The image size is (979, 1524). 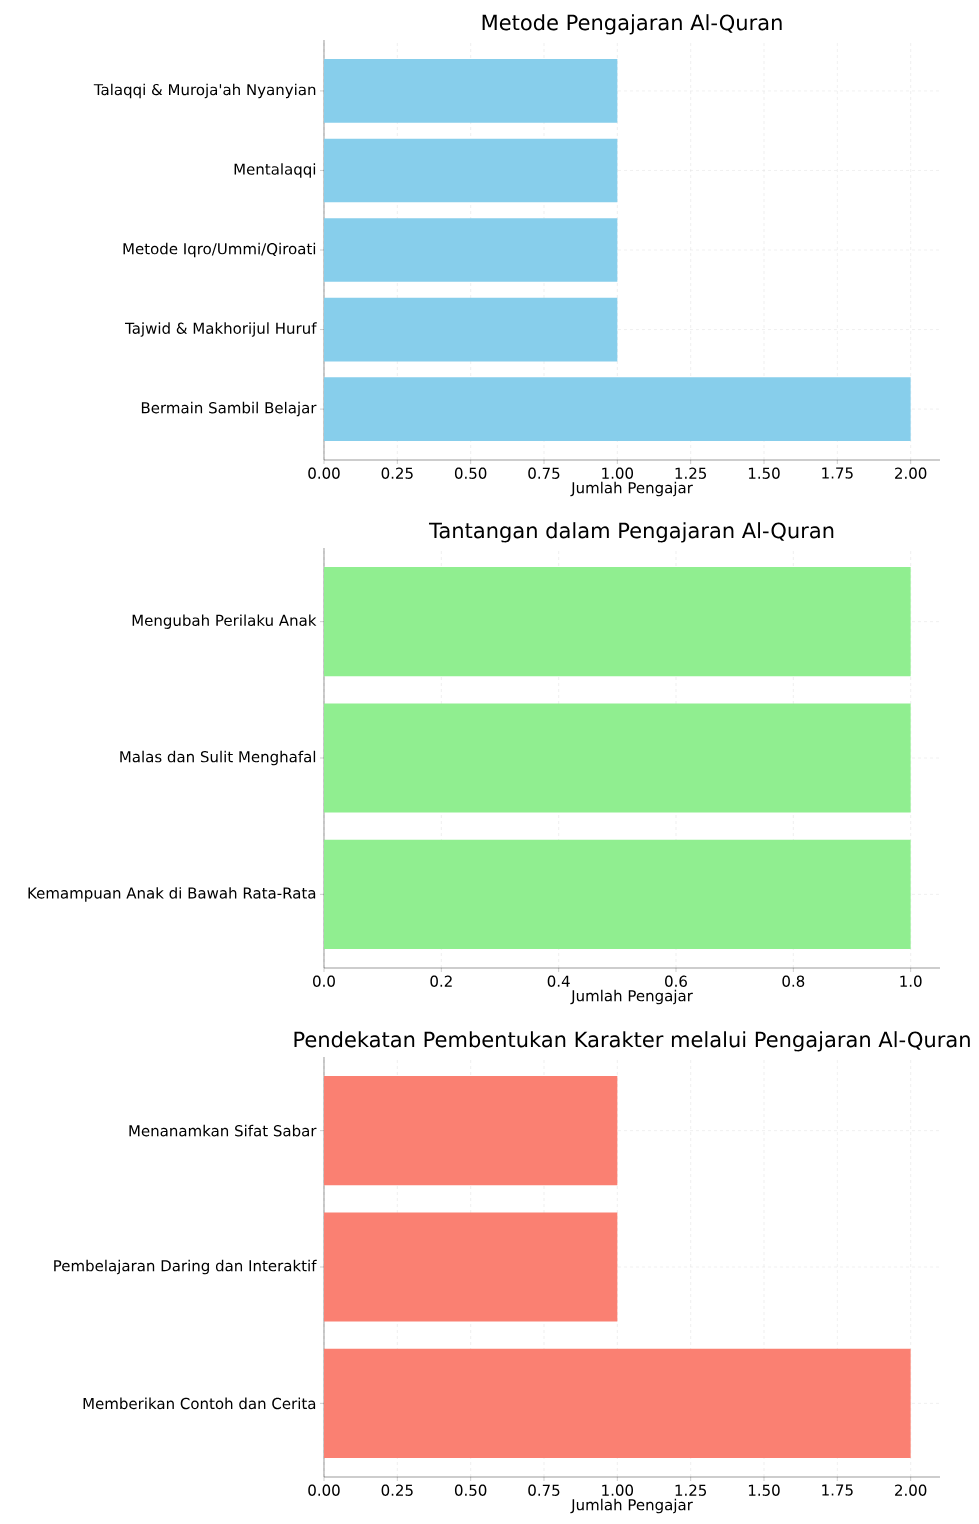 I want to click on y-tick-label: Memberikan Contoh dan Cerita, so click(x=199, y=1403).